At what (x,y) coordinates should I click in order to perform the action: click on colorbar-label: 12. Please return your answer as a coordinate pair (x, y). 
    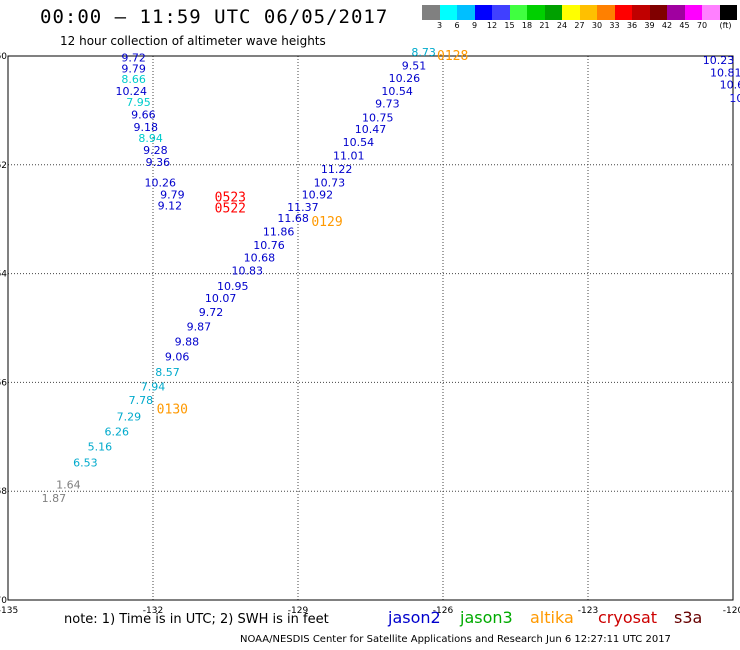
    Looking at the image, I should click on (492, 25).